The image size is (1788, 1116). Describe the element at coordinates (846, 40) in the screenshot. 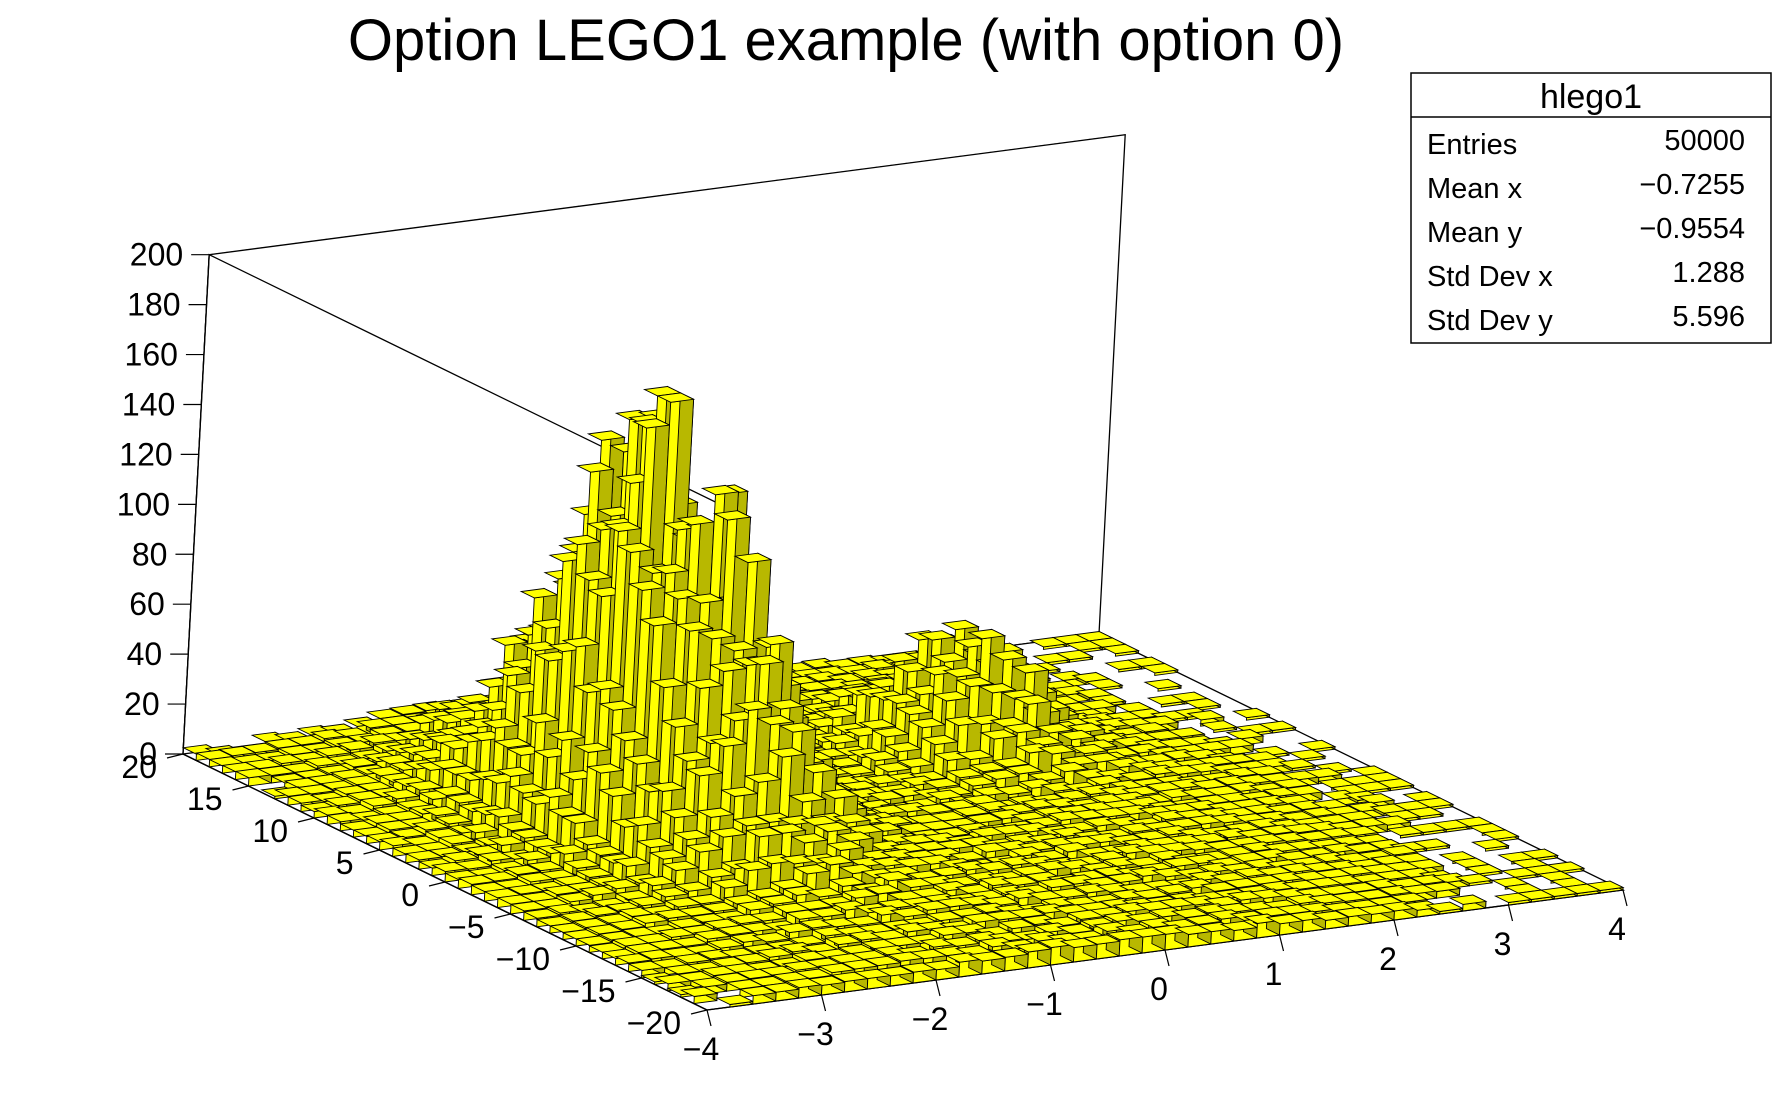

I see `chart-title: Option LEGO1 example (with option 0)` at that location.